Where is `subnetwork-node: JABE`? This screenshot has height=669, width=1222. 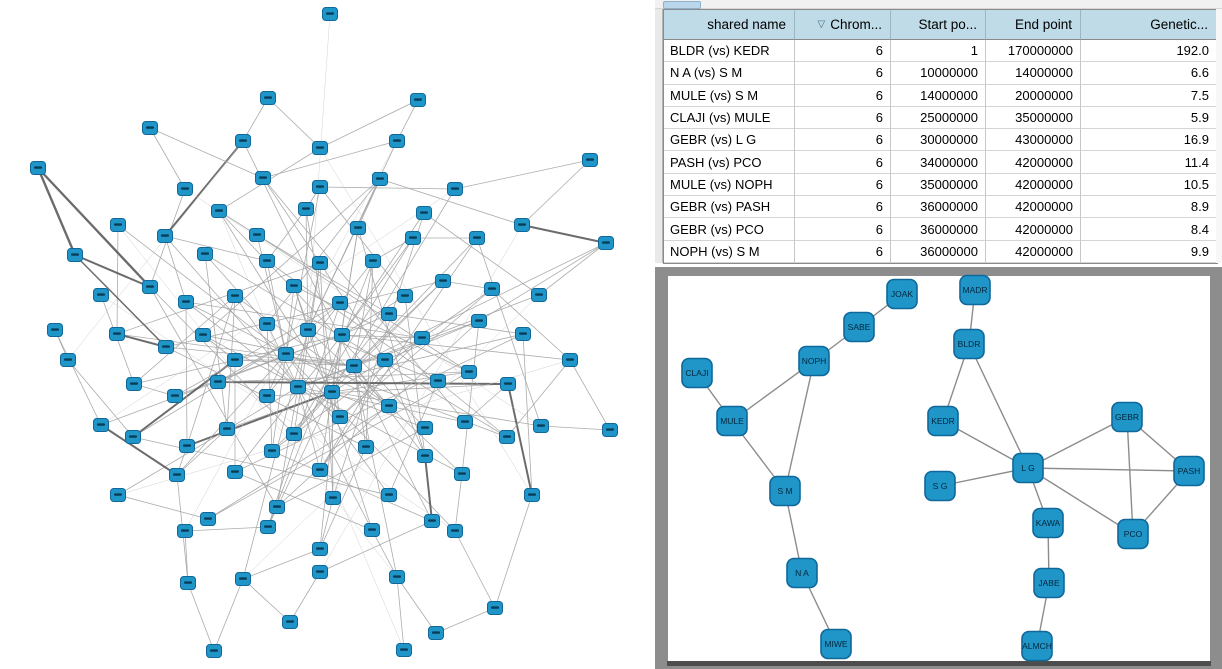 subnetwork-node: JABE is located at coordinates (1049, 583).